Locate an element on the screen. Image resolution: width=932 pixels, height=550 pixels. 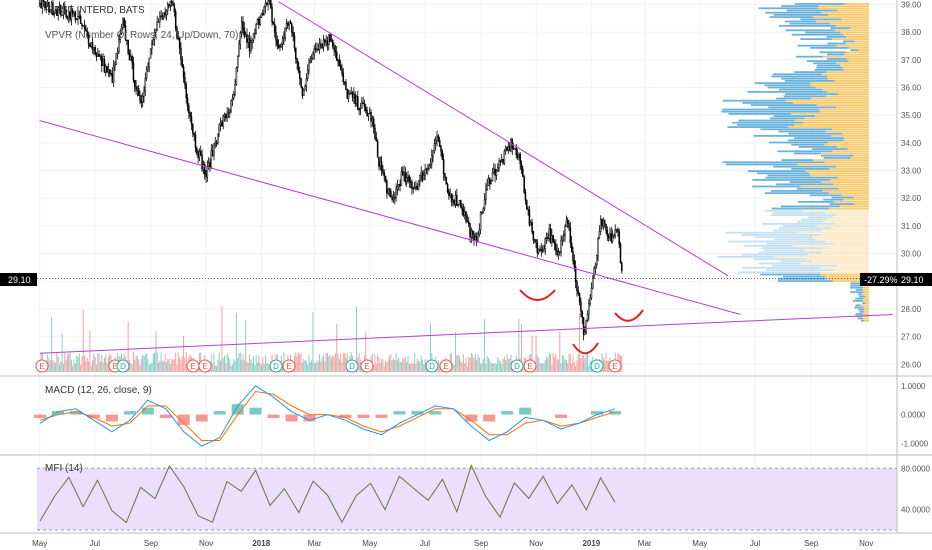
y-tick-label: 0.0000 is located at coordinates (913, 415).